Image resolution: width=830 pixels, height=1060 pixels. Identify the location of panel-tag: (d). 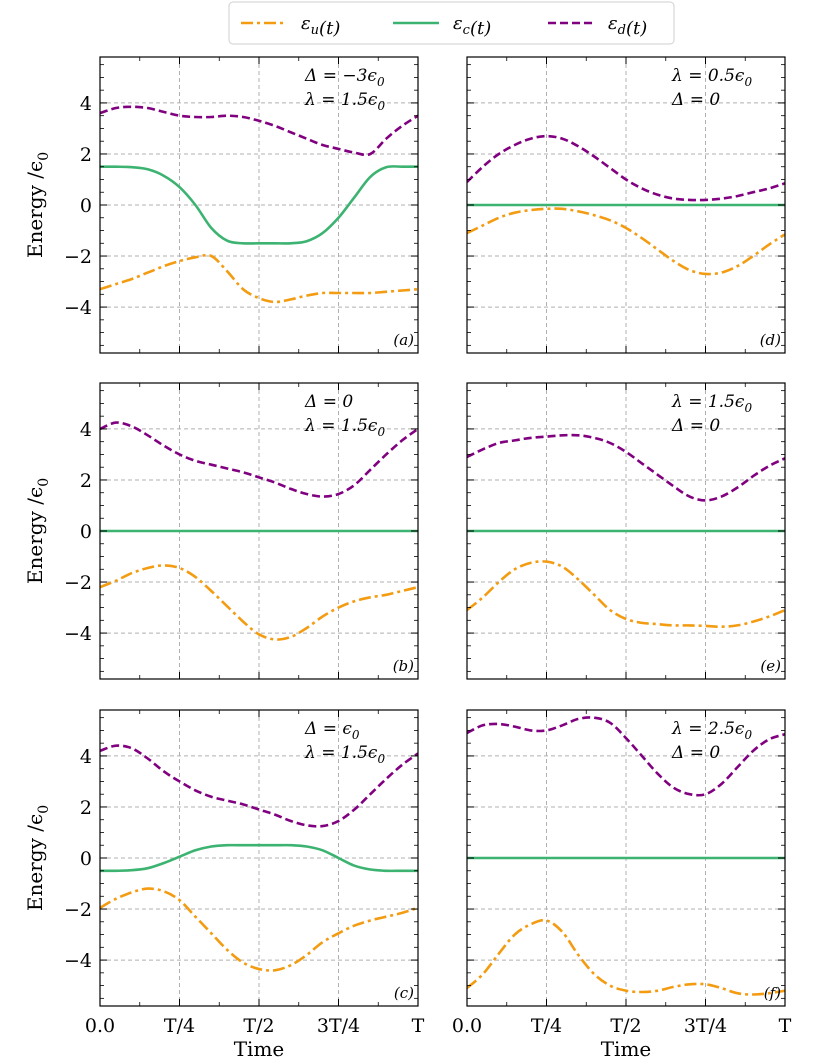
(770, 340).